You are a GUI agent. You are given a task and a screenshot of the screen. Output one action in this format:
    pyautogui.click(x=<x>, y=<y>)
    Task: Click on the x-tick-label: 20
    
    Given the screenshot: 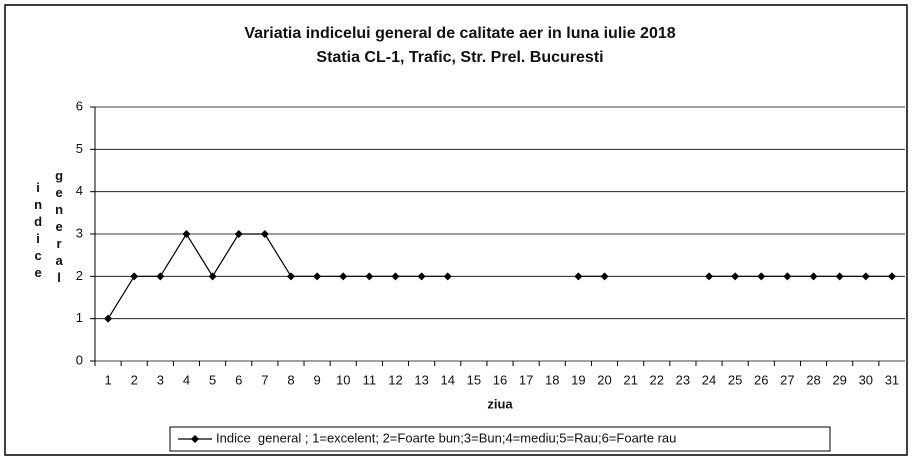 What is the action you would take?
    pyautogui.click(x=604, y=379)
    